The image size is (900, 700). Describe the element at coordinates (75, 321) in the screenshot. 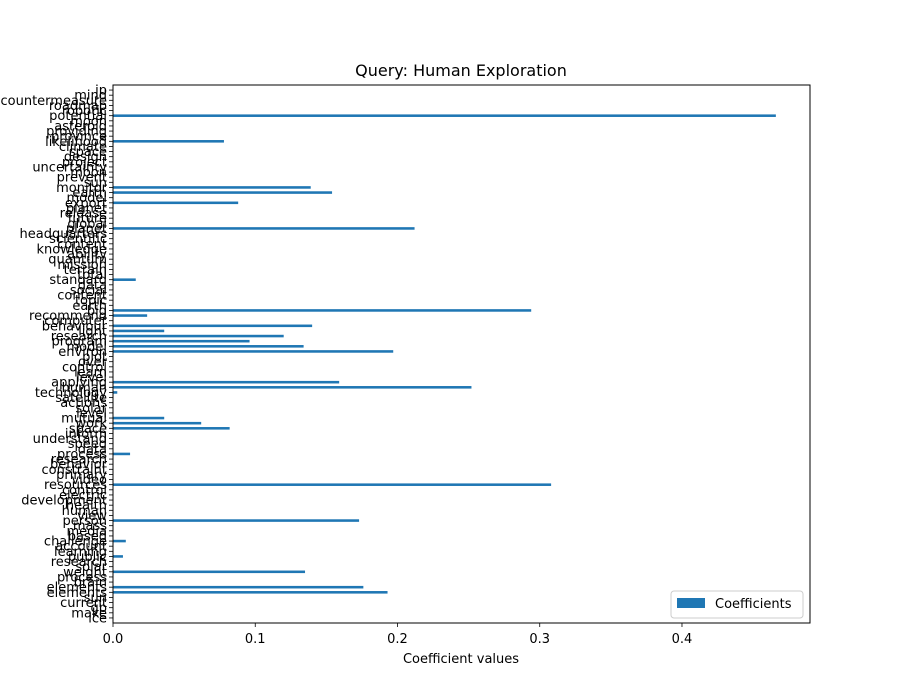

I see `y-tick-label: computer` at that location.